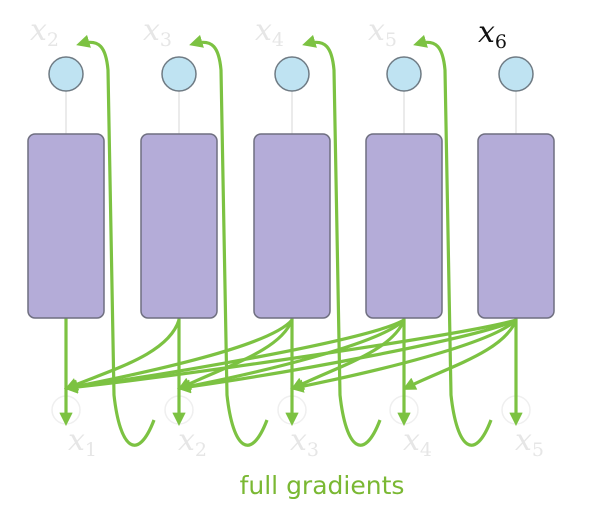 The image size is (602, 517). I want to click on top-label-x2: x2, so click(44, 32).